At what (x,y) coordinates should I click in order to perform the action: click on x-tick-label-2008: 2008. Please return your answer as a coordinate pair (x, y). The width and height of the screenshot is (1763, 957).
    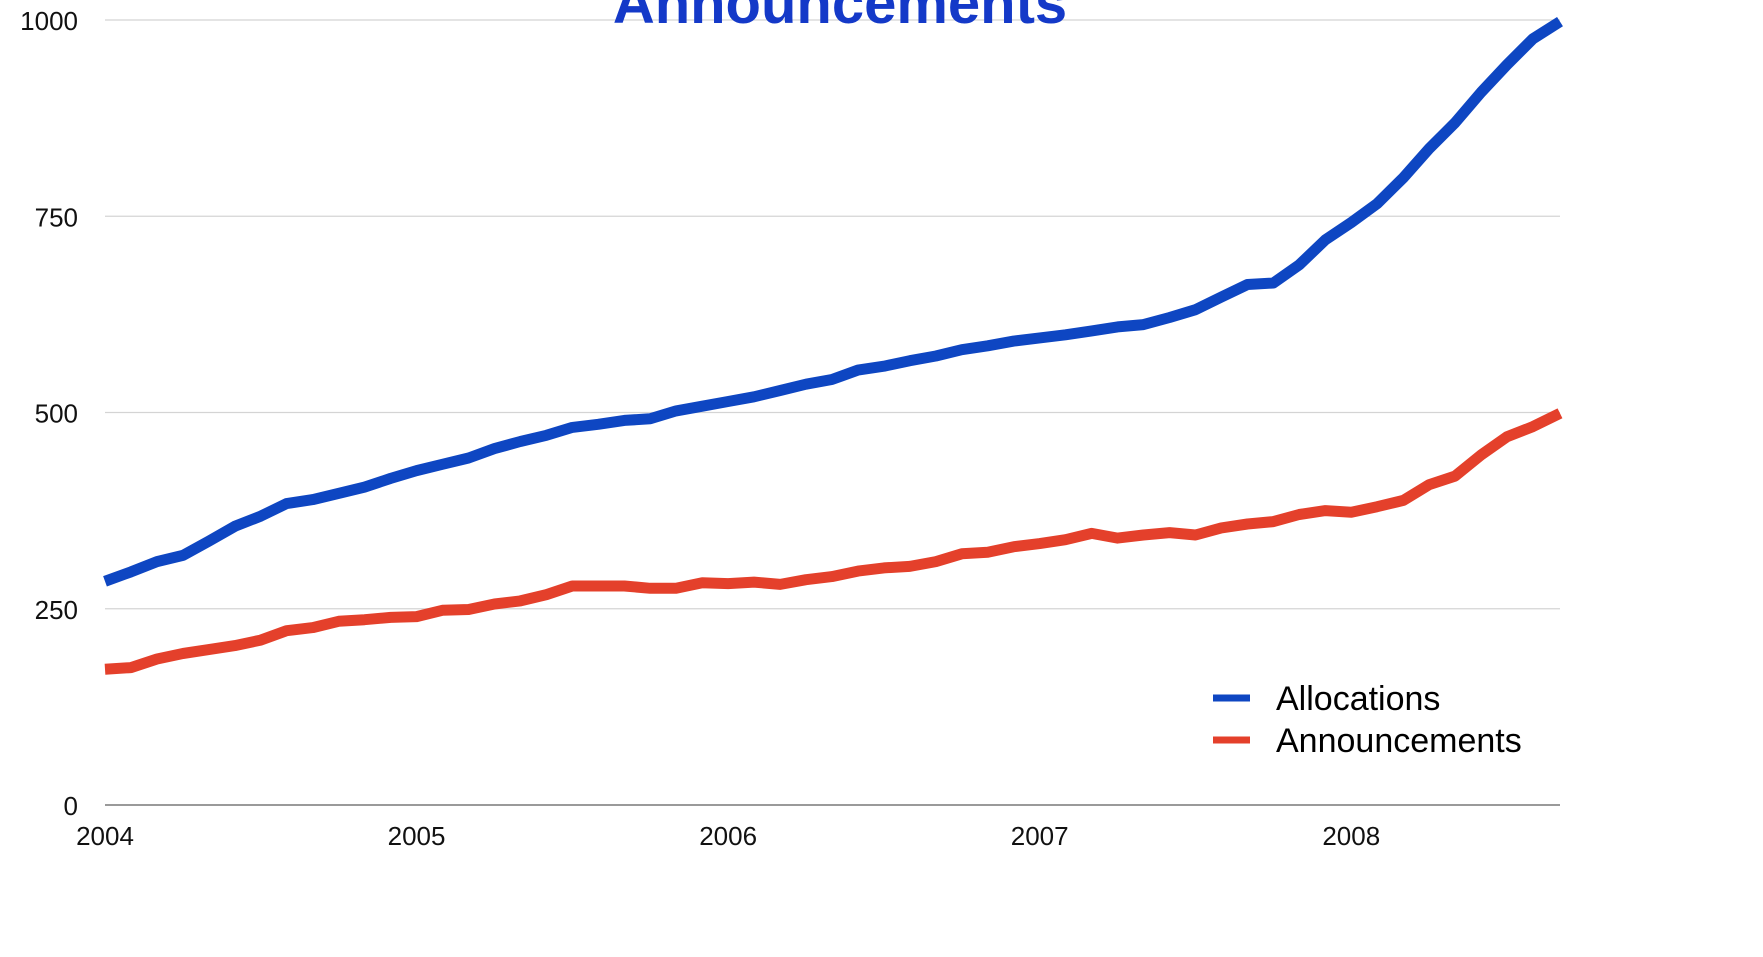
    Looking at the image, I should click on (1351, 836).